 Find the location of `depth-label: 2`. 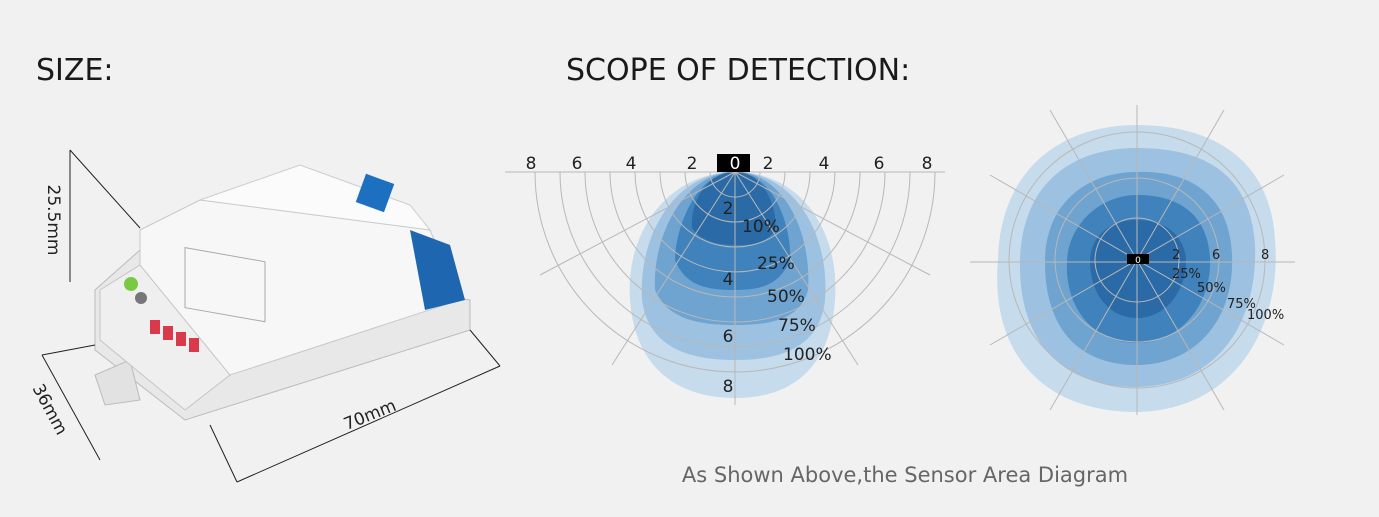

depth-label: 2 is located at coordinates (728, 209).